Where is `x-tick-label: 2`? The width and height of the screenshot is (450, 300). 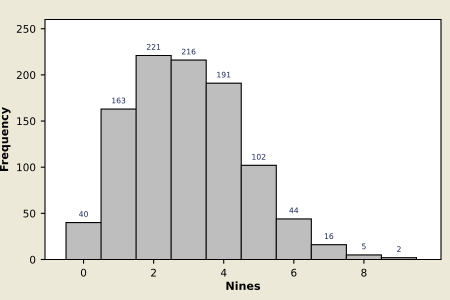
x-tick-label: 2 is located at coordinates (153, 272).